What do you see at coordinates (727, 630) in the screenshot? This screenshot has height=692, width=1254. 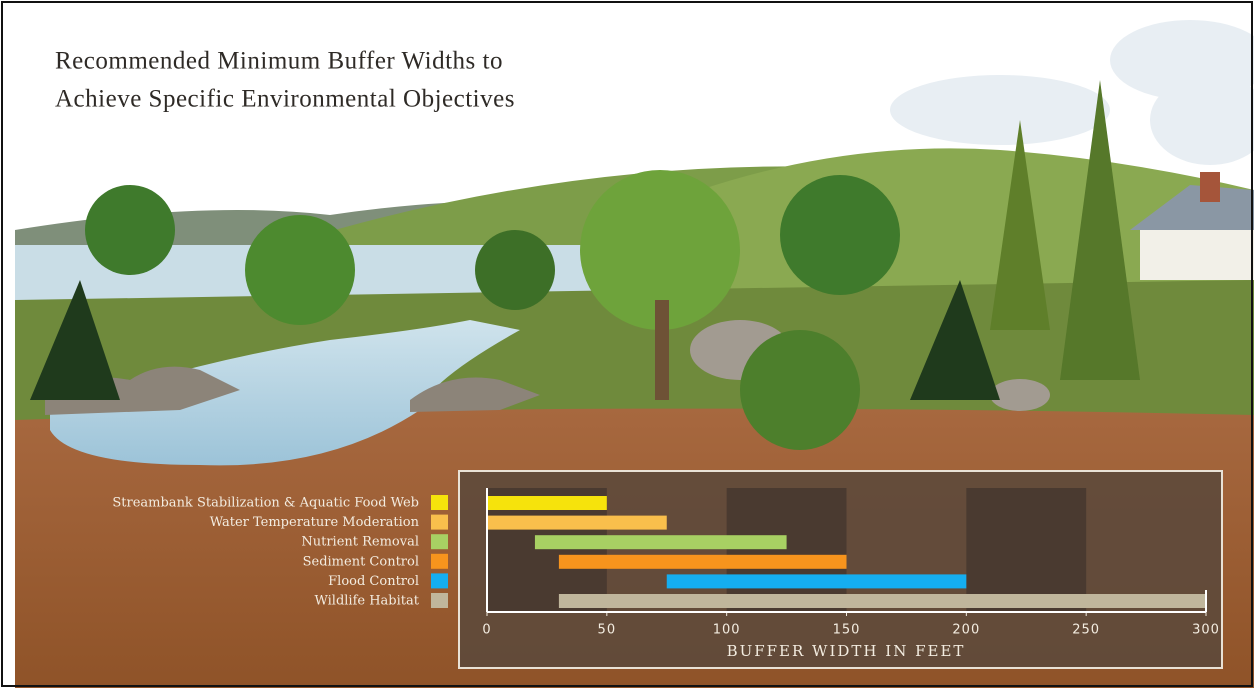 I see `x-tick-label: 100` at bounding box center [727, 630].